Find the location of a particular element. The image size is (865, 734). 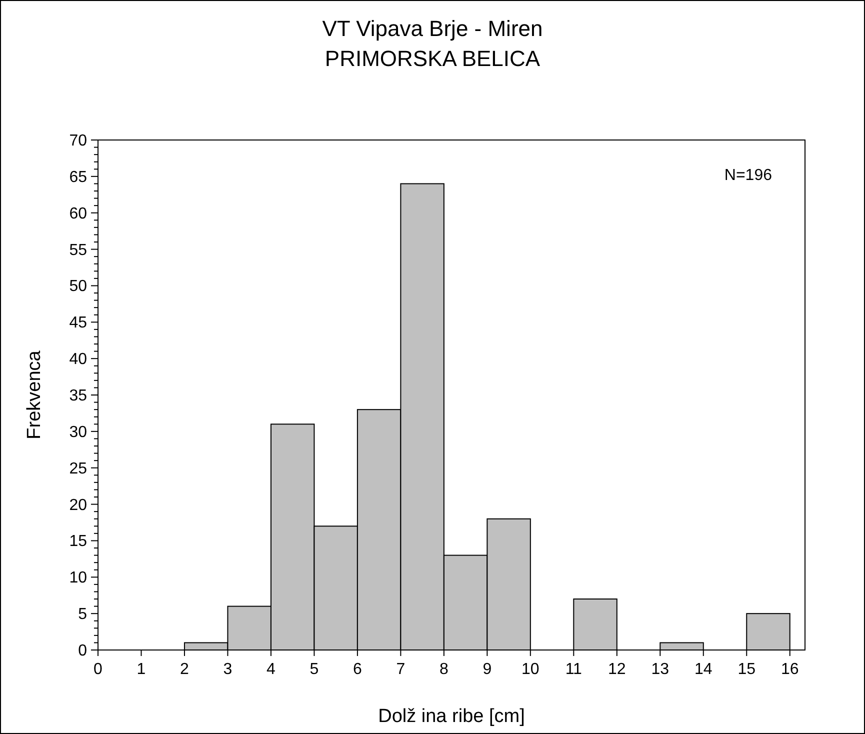

x-tick-label: 6 is located at coordinates (357, 669).